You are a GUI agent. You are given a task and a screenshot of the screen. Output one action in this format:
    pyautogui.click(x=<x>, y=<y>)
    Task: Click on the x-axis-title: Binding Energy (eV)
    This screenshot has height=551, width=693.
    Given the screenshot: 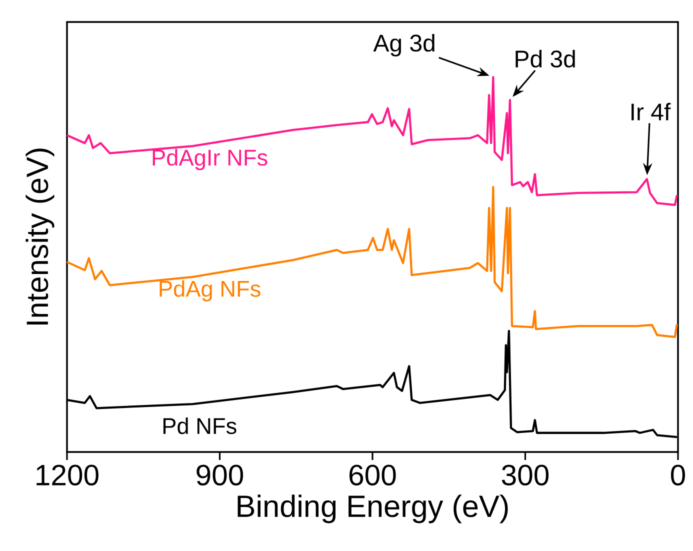 What is the action you would take?
    pyautogui.click(x=373, y=509)
    